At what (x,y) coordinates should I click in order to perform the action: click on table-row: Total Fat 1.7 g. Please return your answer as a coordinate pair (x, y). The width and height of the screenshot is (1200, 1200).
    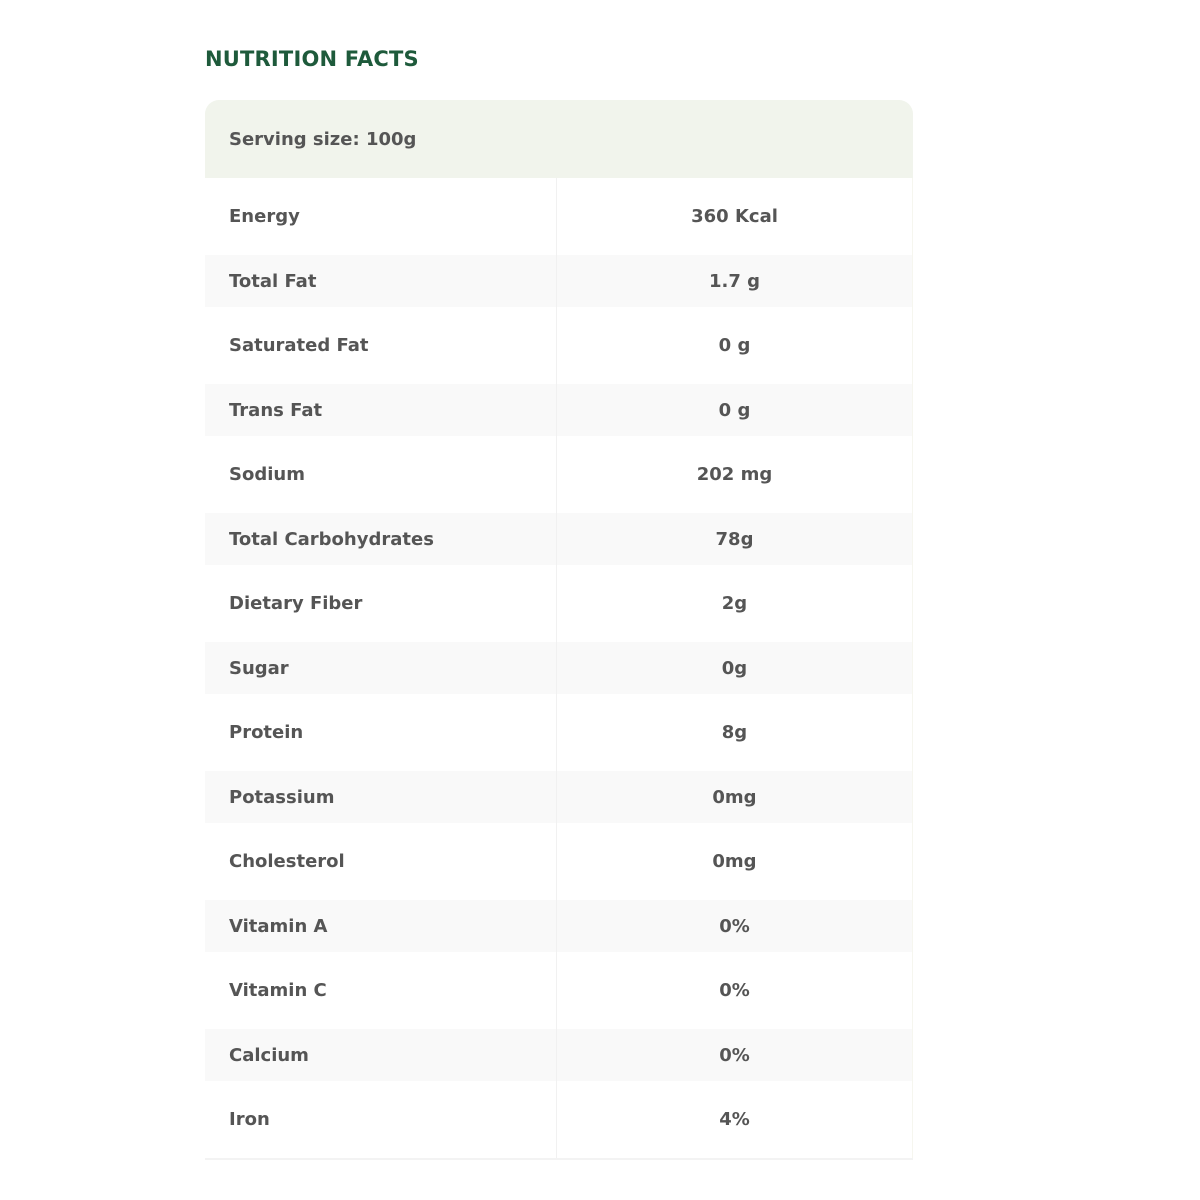
    Looking at the image, I should click on (559, 281).